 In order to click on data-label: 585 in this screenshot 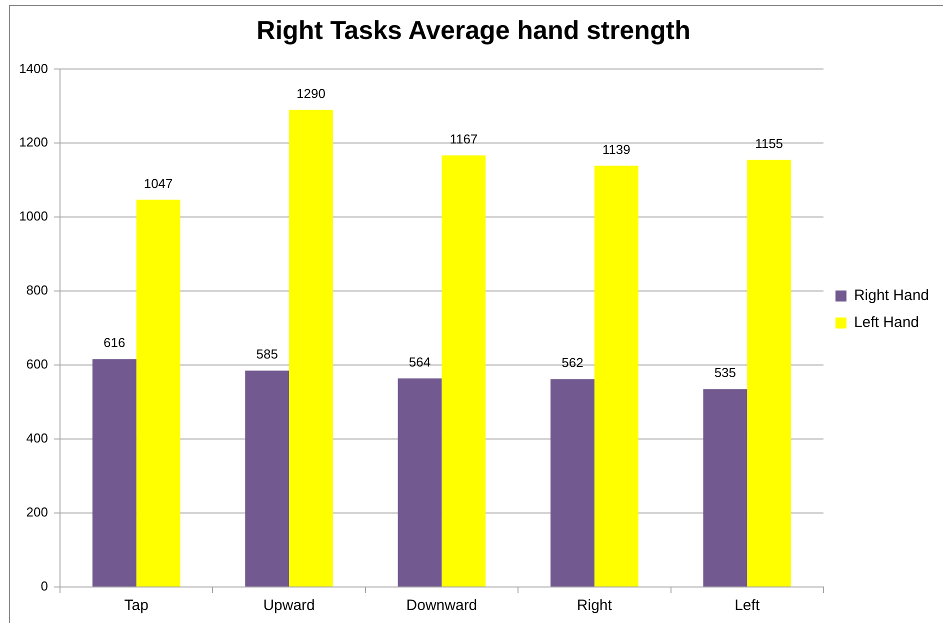, I will do `click(267, 354)`.